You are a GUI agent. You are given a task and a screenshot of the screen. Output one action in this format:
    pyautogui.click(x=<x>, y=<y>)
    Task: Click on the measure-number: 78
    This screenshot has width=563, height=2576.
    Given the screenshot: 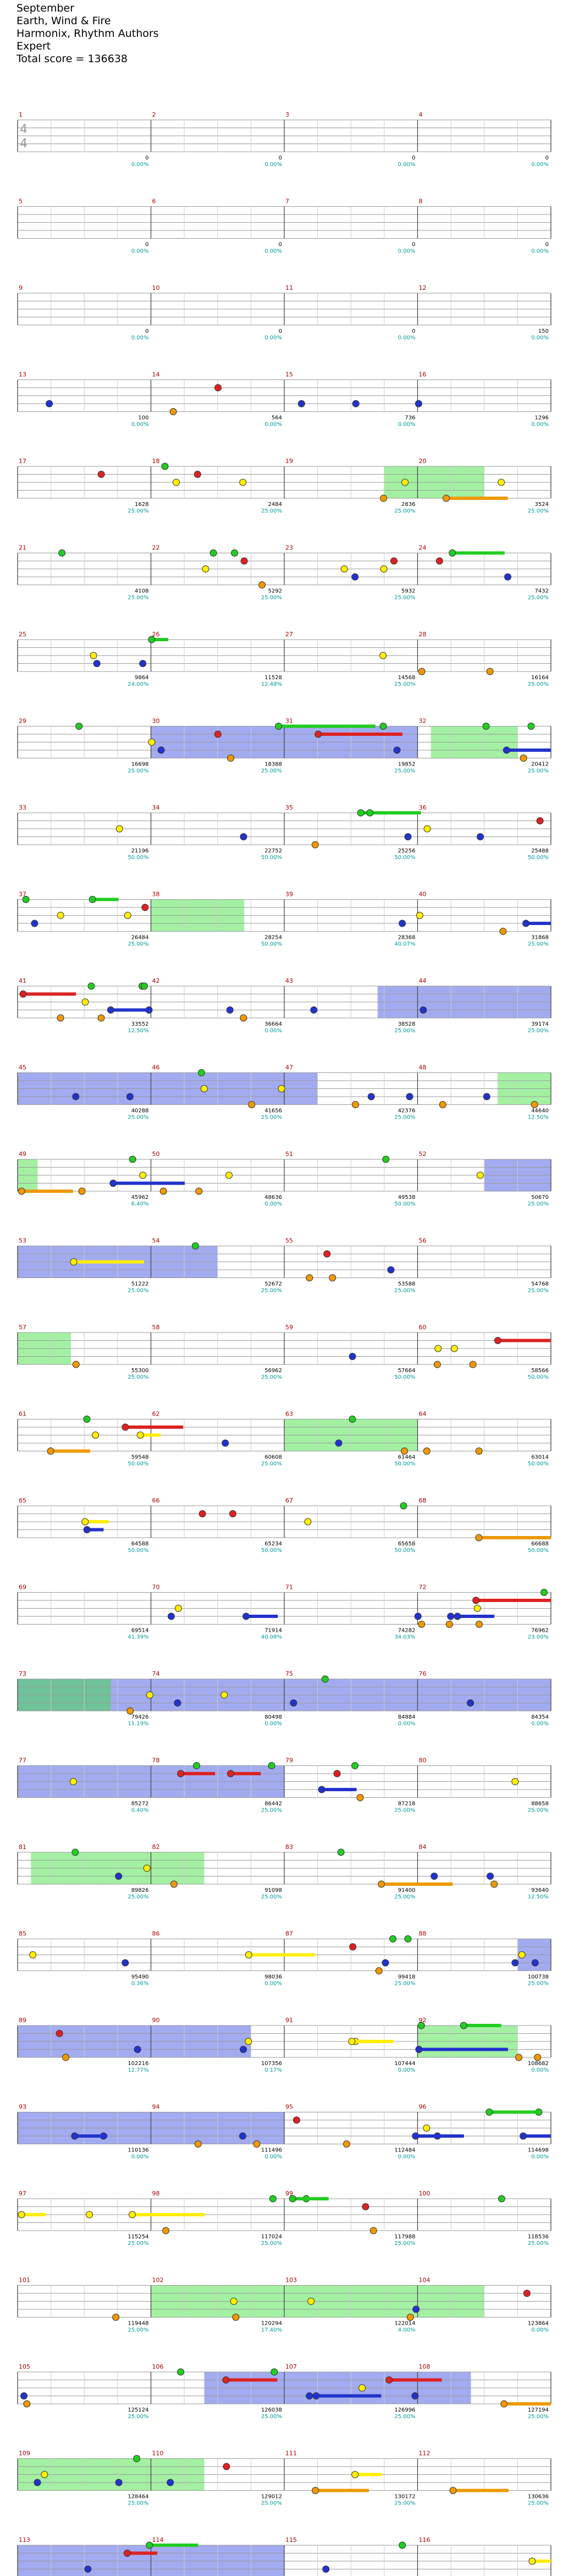 What is the action you would take?
    pyautogui.click(x=156, y=1760)
    